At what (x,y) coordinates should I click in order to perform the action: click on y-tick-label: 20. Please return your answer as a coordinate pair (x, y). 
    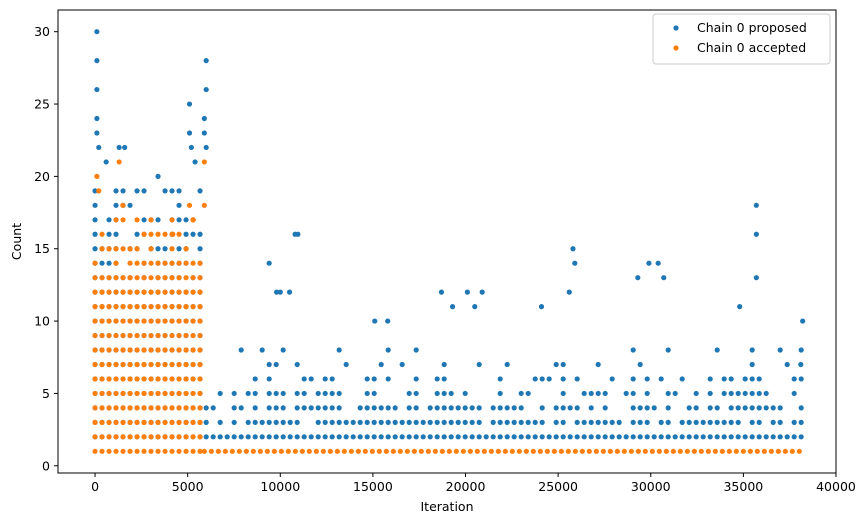
    Looking at the image, I should click on (42, 176).